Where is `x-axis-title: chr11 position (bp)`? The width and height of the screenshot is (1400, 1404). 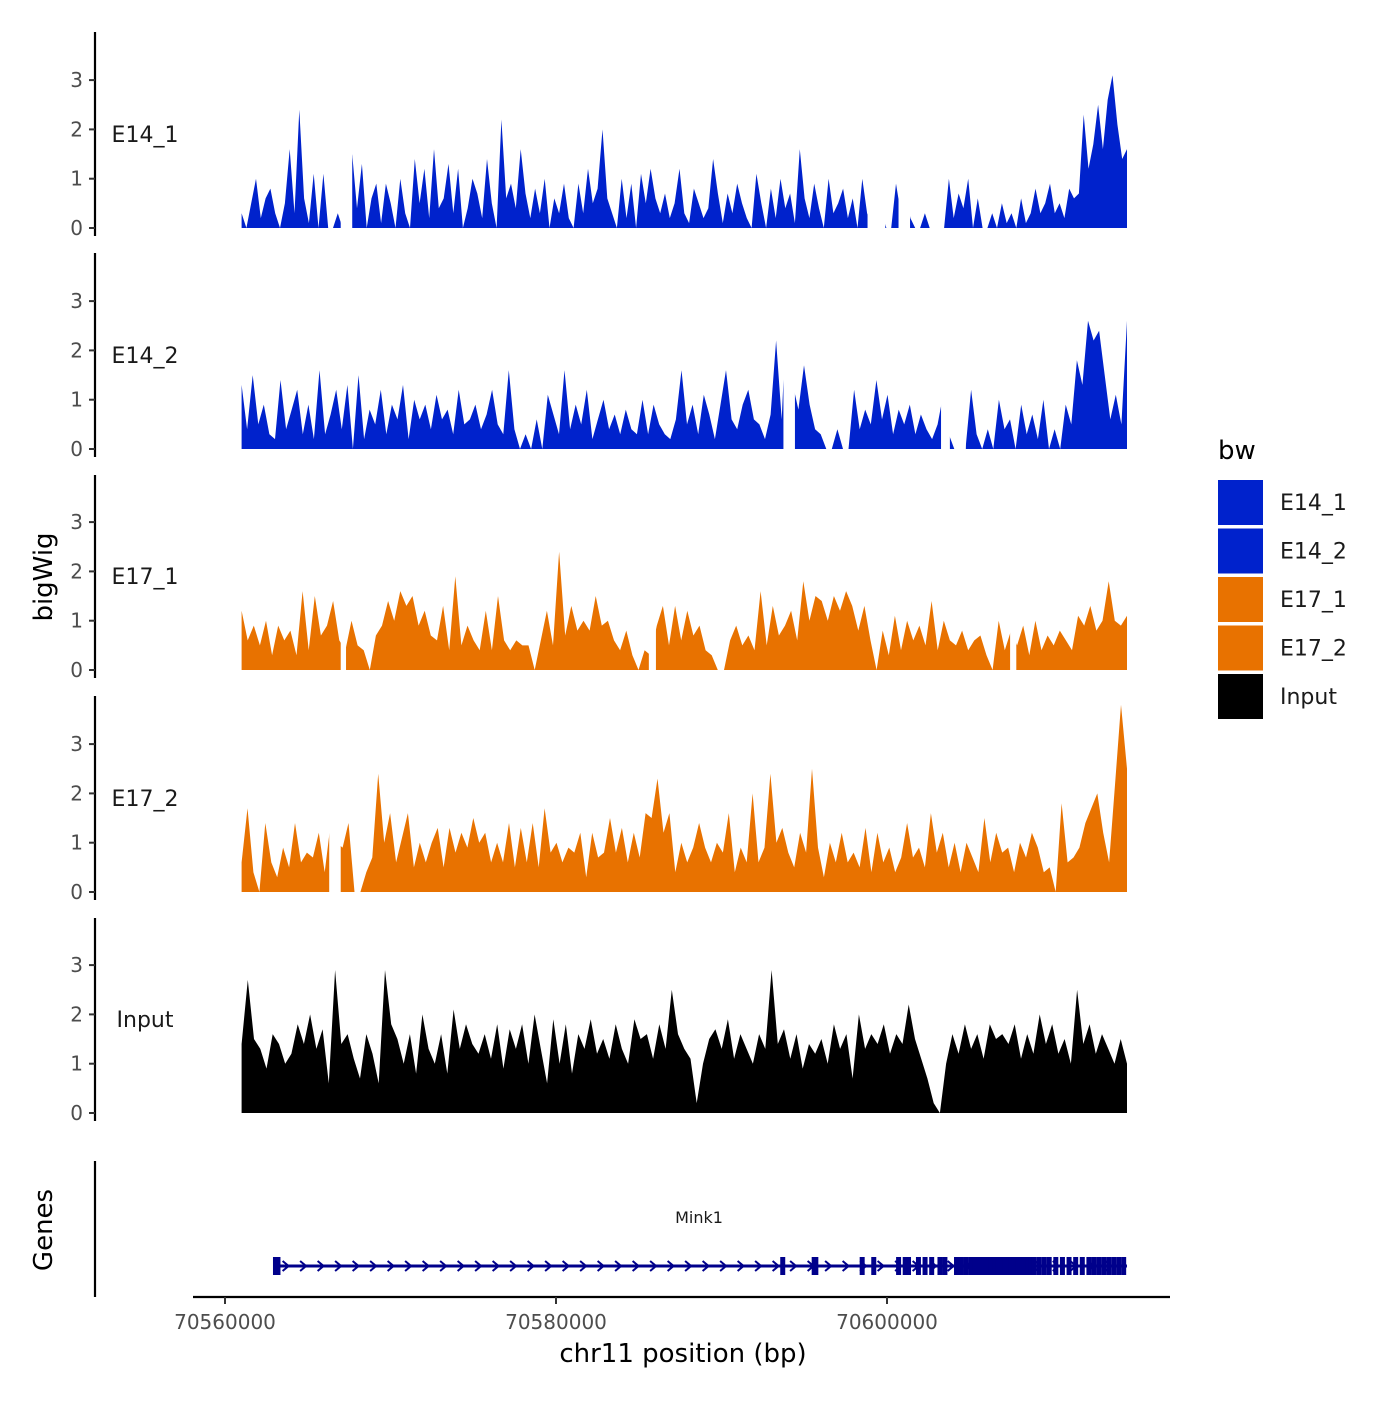 x-axis-title: chr11 position (bp) is located at coordinates (682, 1354).